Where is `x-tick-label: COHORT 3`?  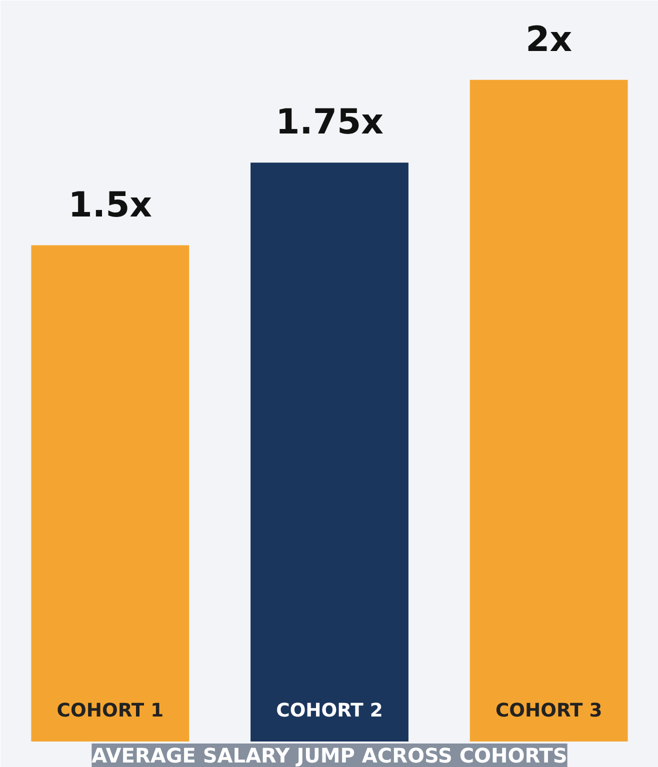 x-tick-label: COHORT 3 is located at coordinates (548, 711).